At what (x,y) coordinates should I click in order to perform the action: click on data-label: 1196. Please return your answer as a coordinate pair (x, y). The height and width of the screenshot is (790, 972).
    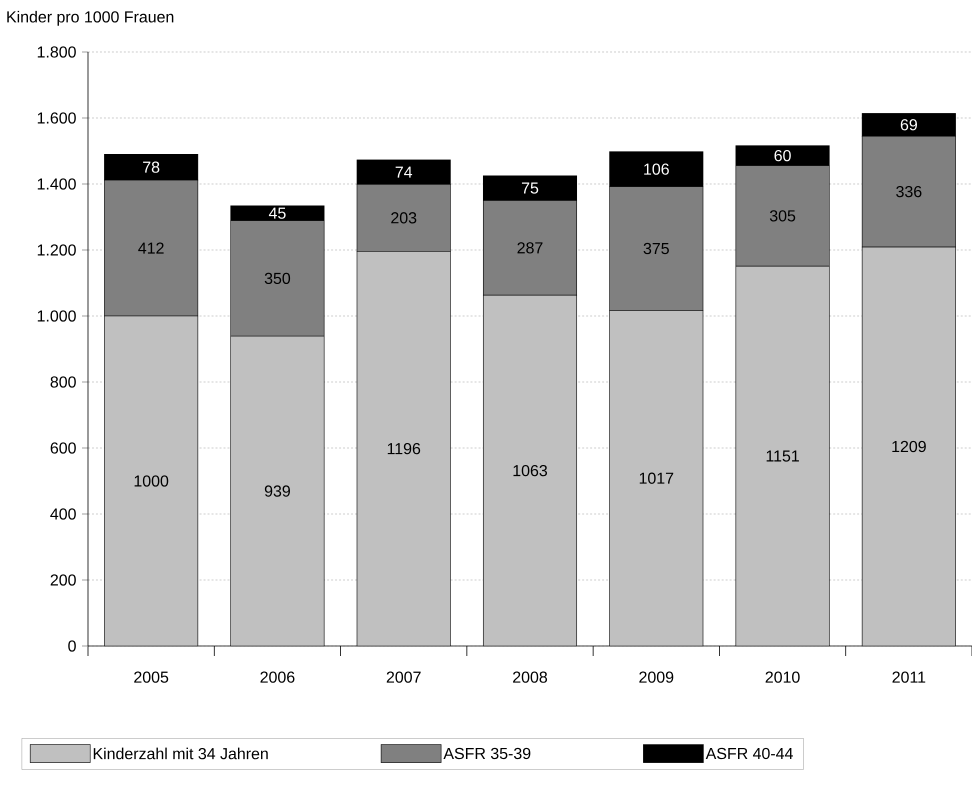
    Looking at the image, I should click on (404, 448).